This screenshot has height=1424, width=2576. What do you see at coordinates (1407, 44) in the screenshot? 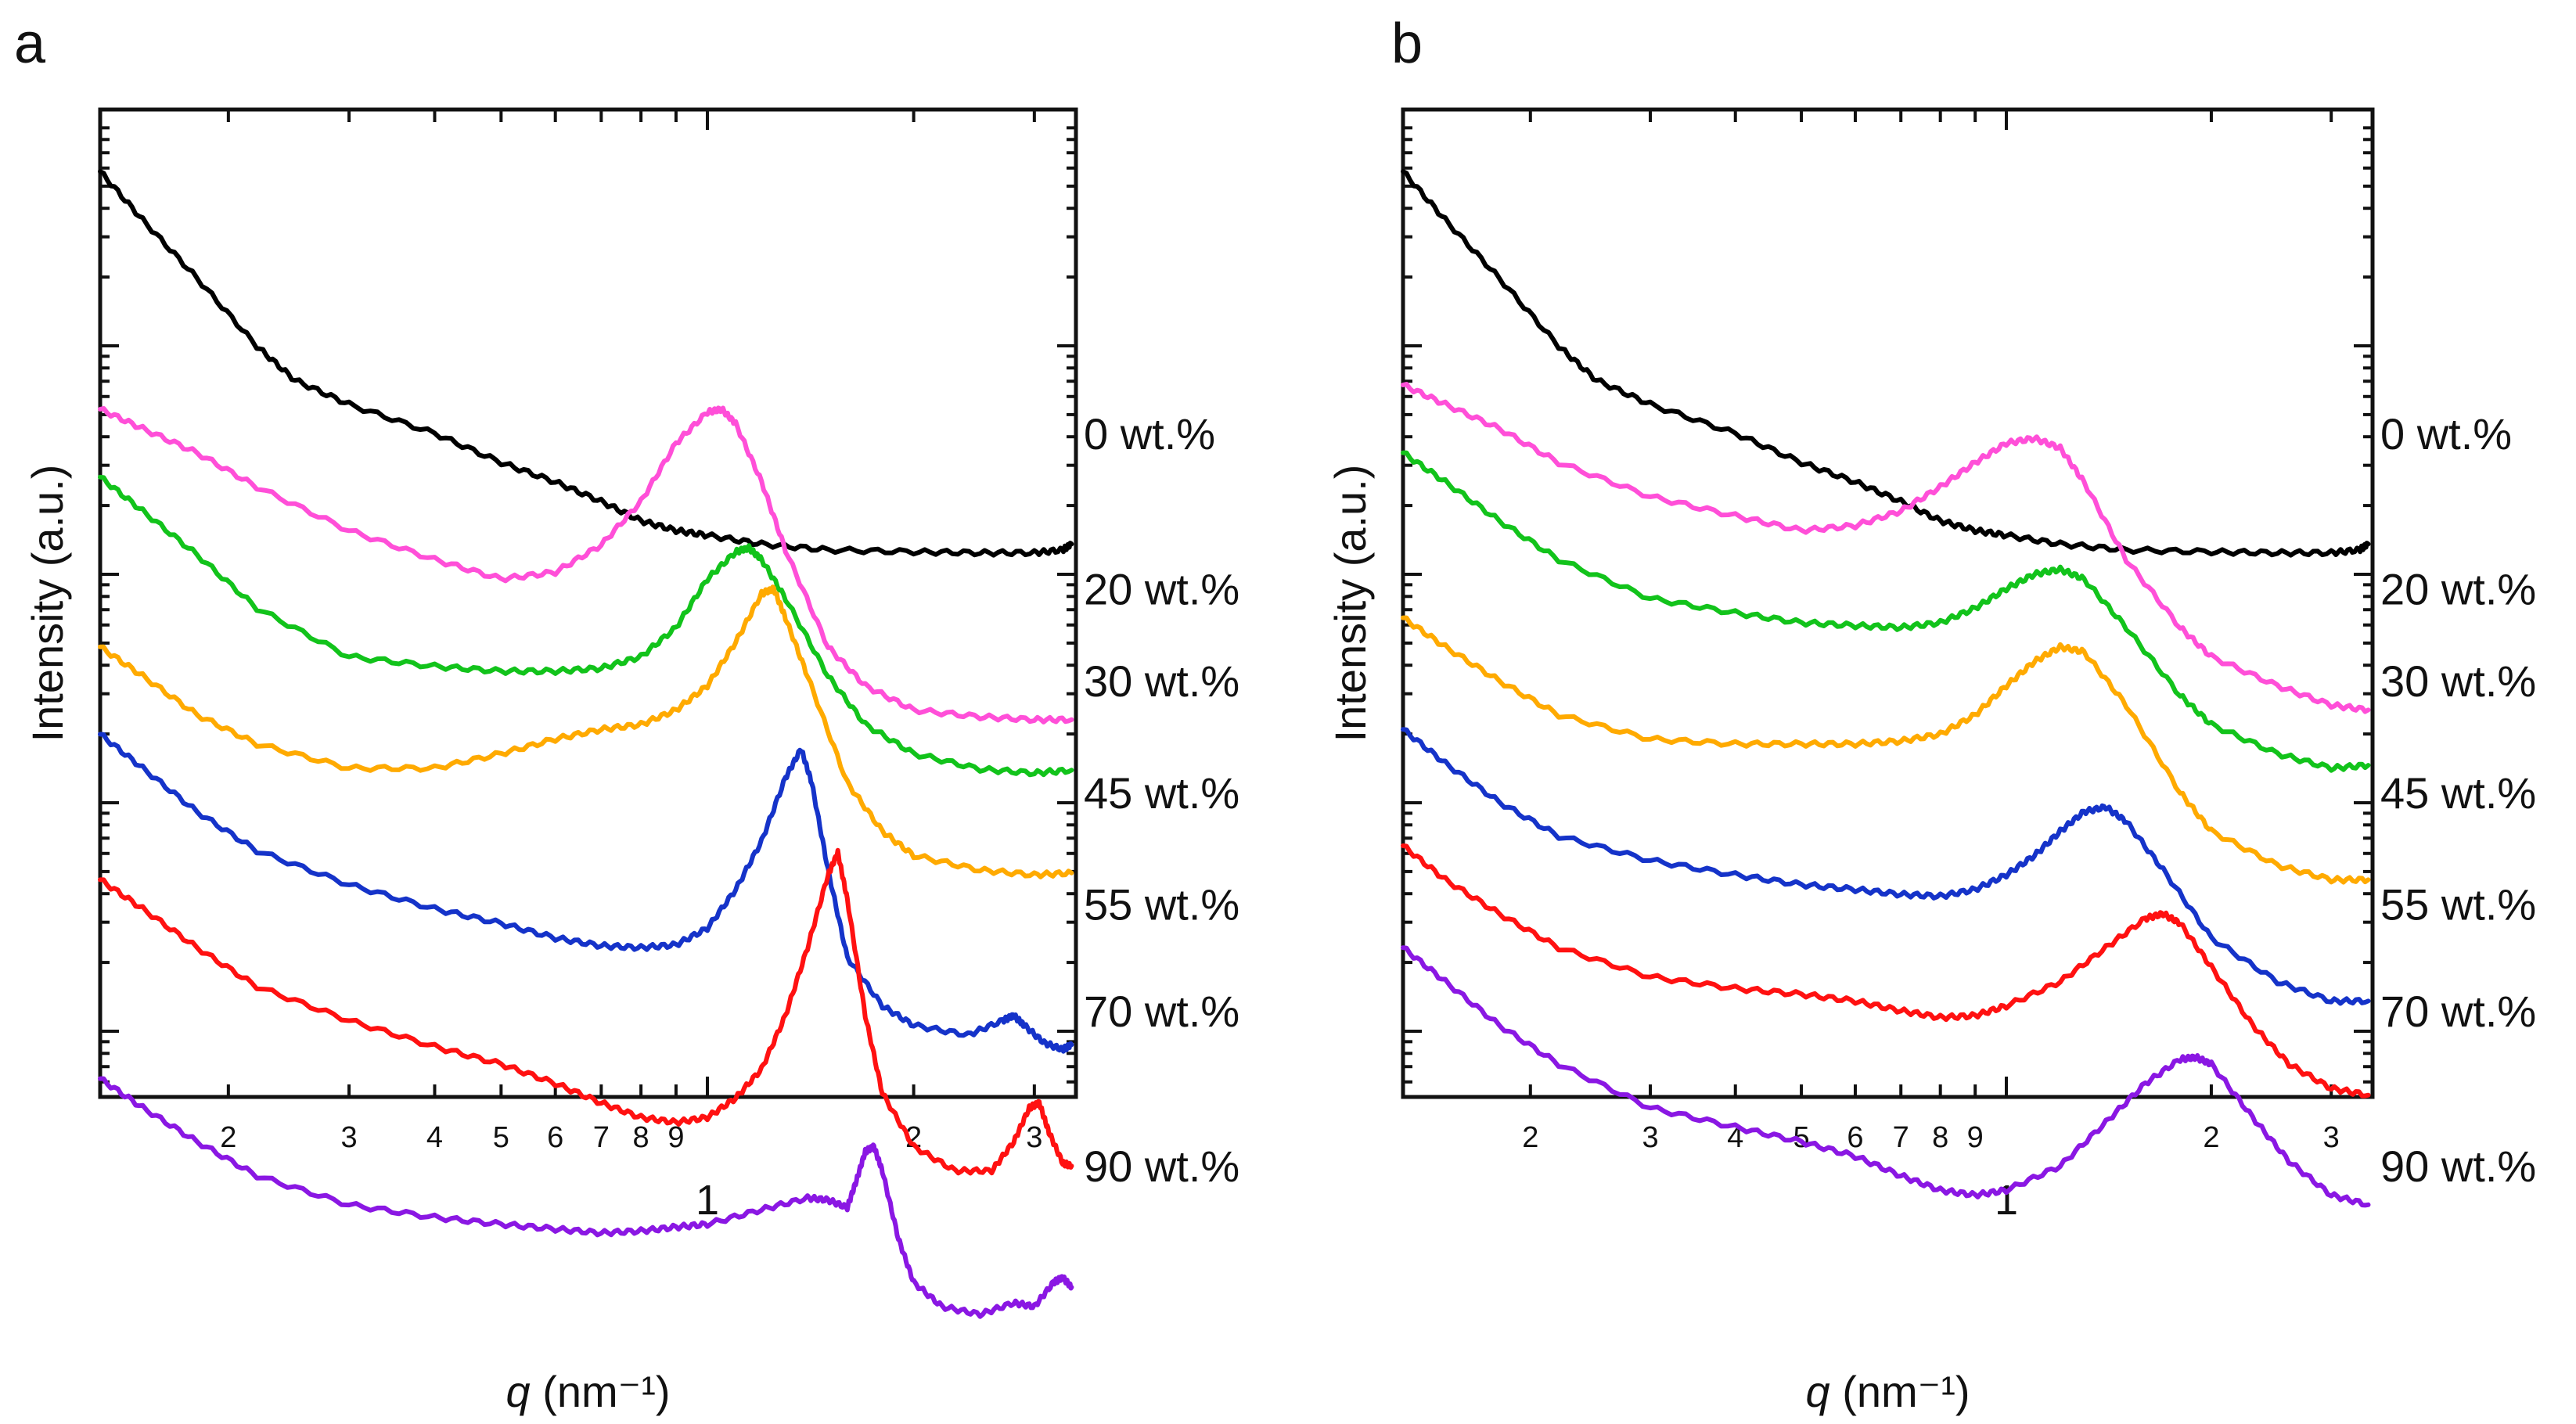
I see `panel-letter: b` at bounding box center [1407, 44].